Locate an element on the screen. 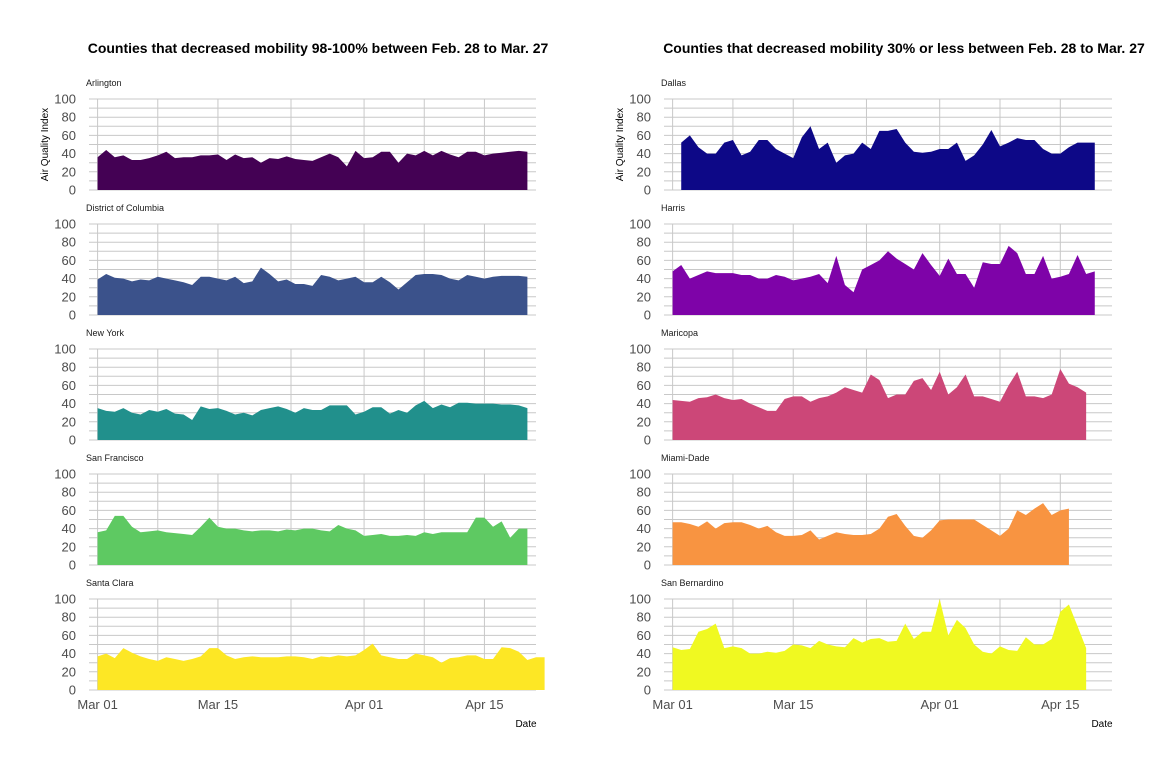 Image resolution: width=1152 pixels, height=768 pixels. facet-label: San Bernardino is located at coordinates (692, 583).